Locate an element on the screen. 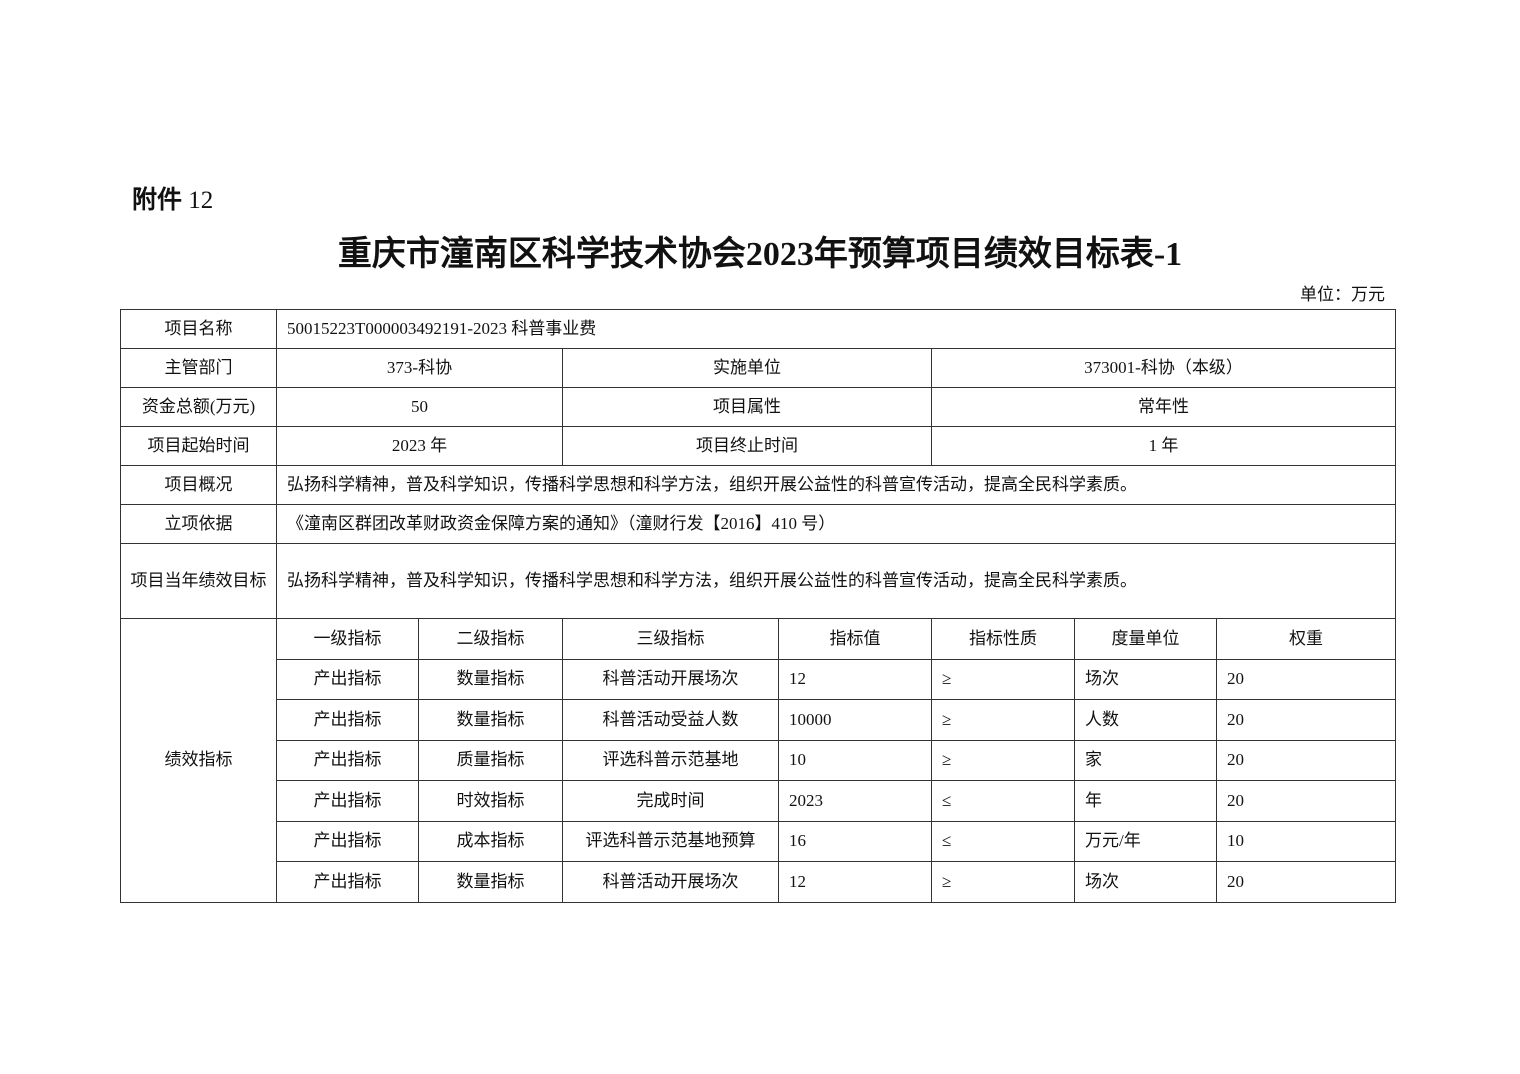 The height and width of the screenshot is (1074, 1520). table-cell: 2023 is located at coordinates (855, 801).